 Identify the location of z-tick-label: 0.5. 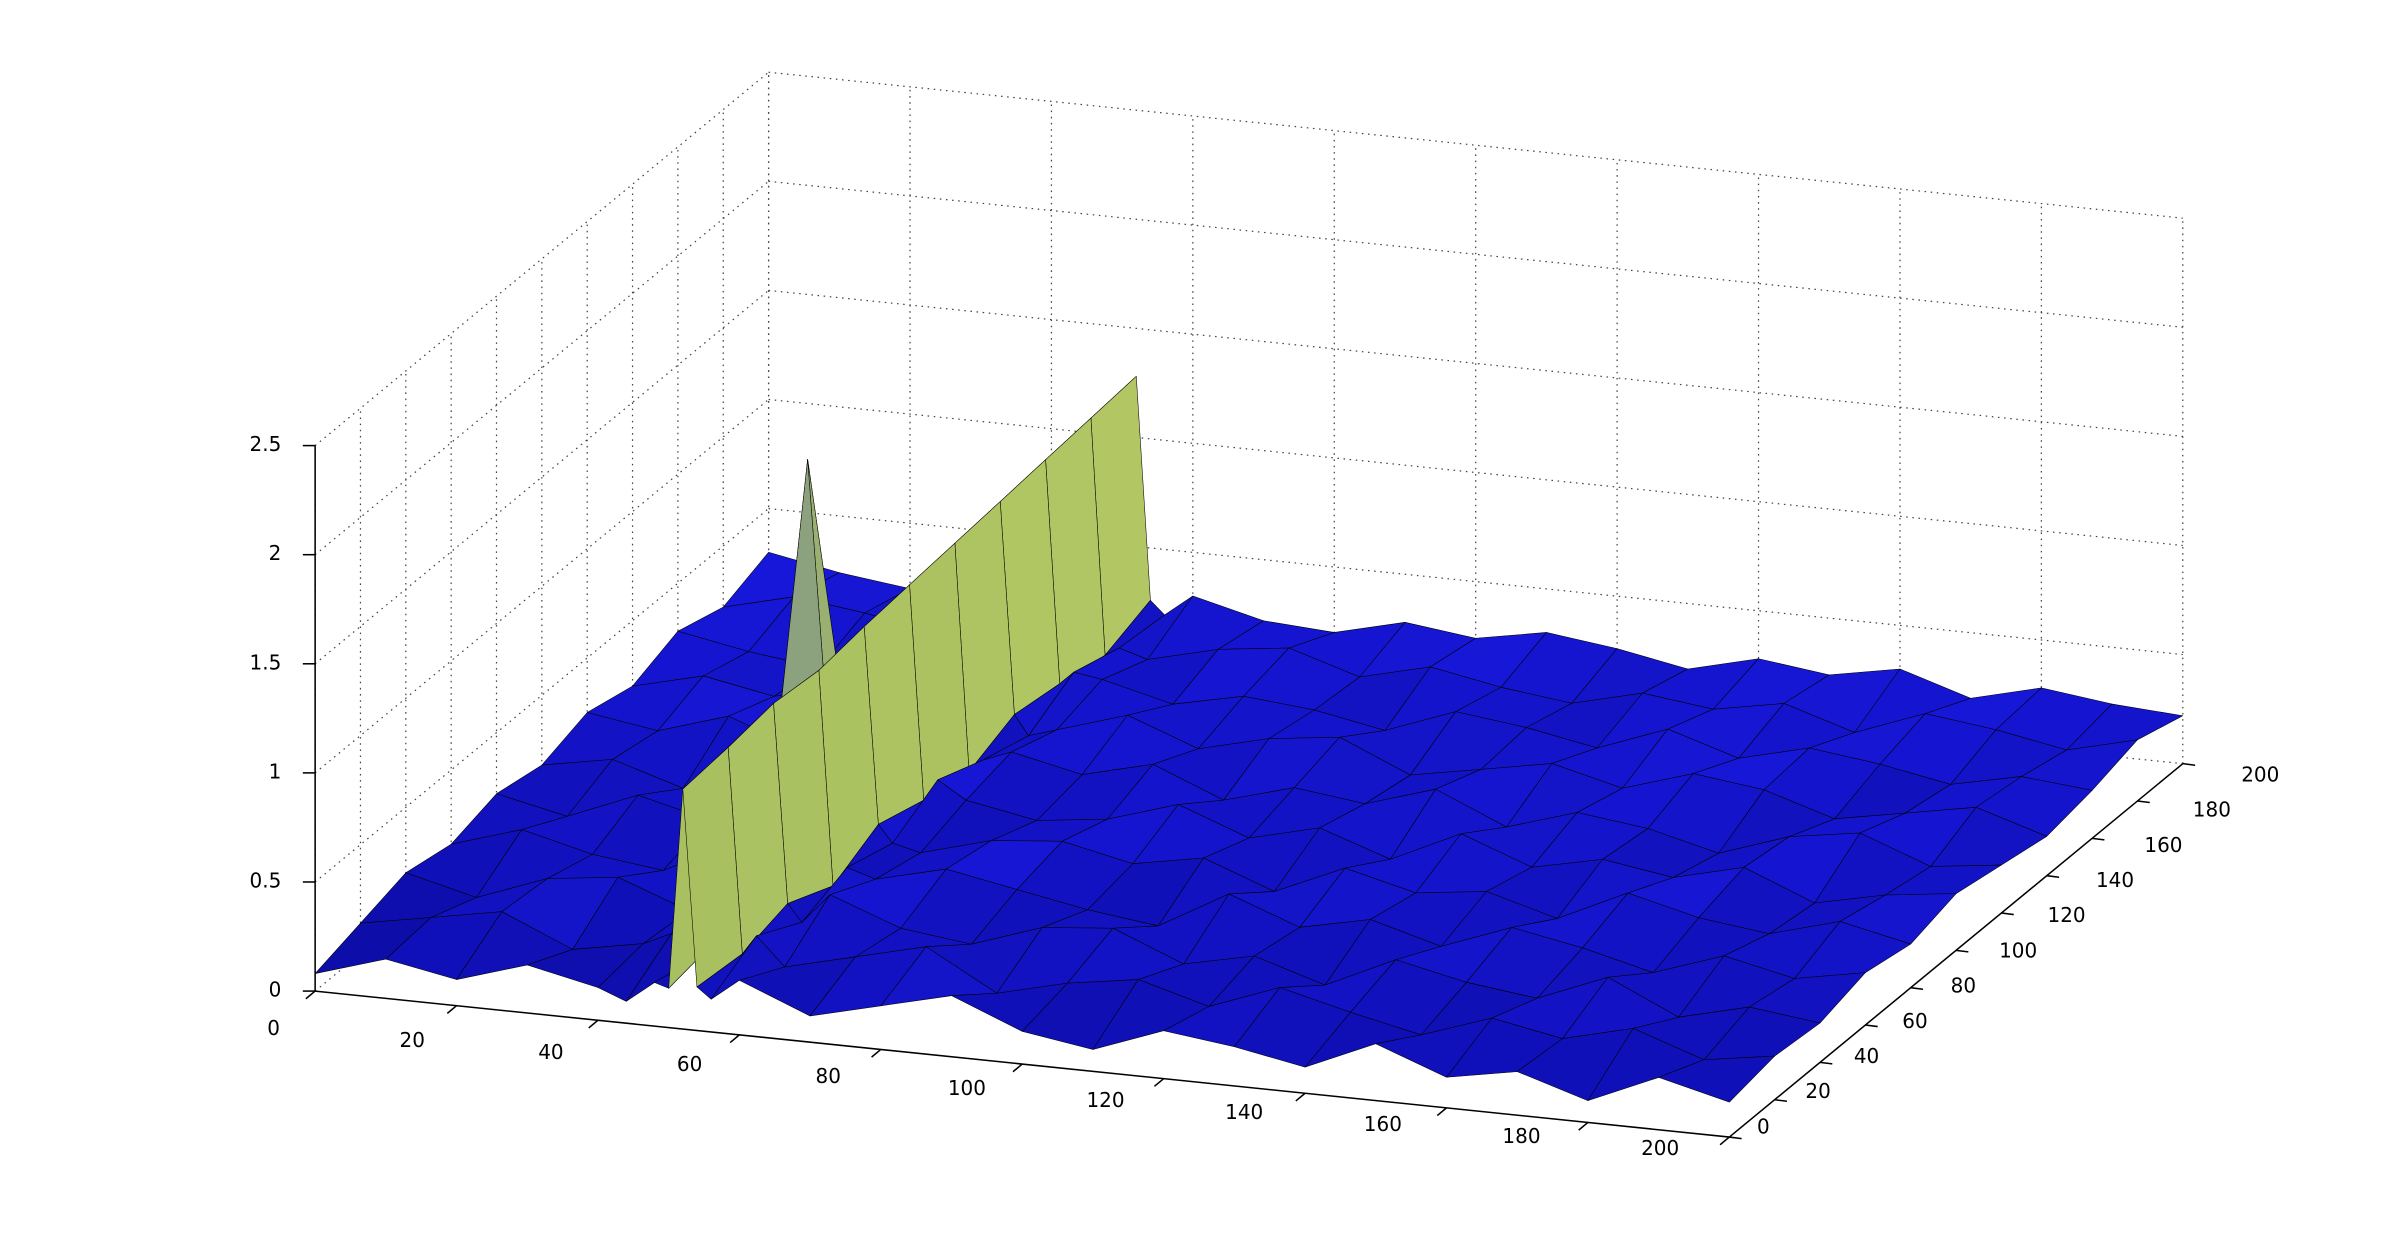
(266, 880).